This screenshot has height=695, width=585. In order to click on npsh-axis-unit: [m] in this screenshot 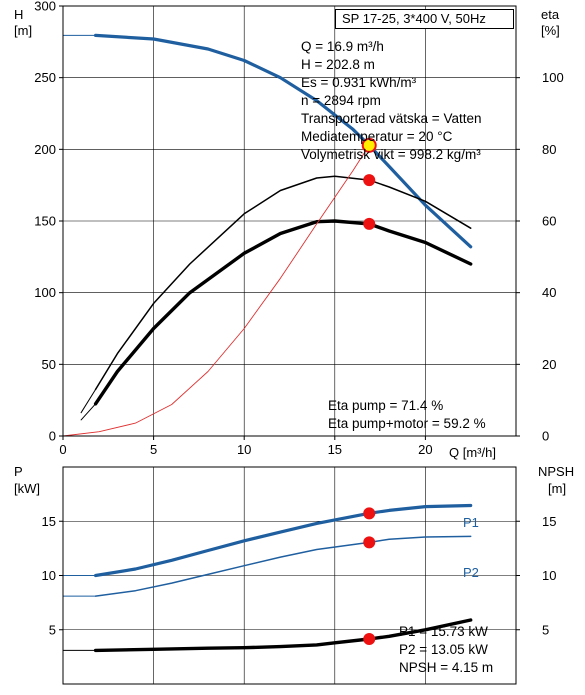, I will do `click(557, 488)`.